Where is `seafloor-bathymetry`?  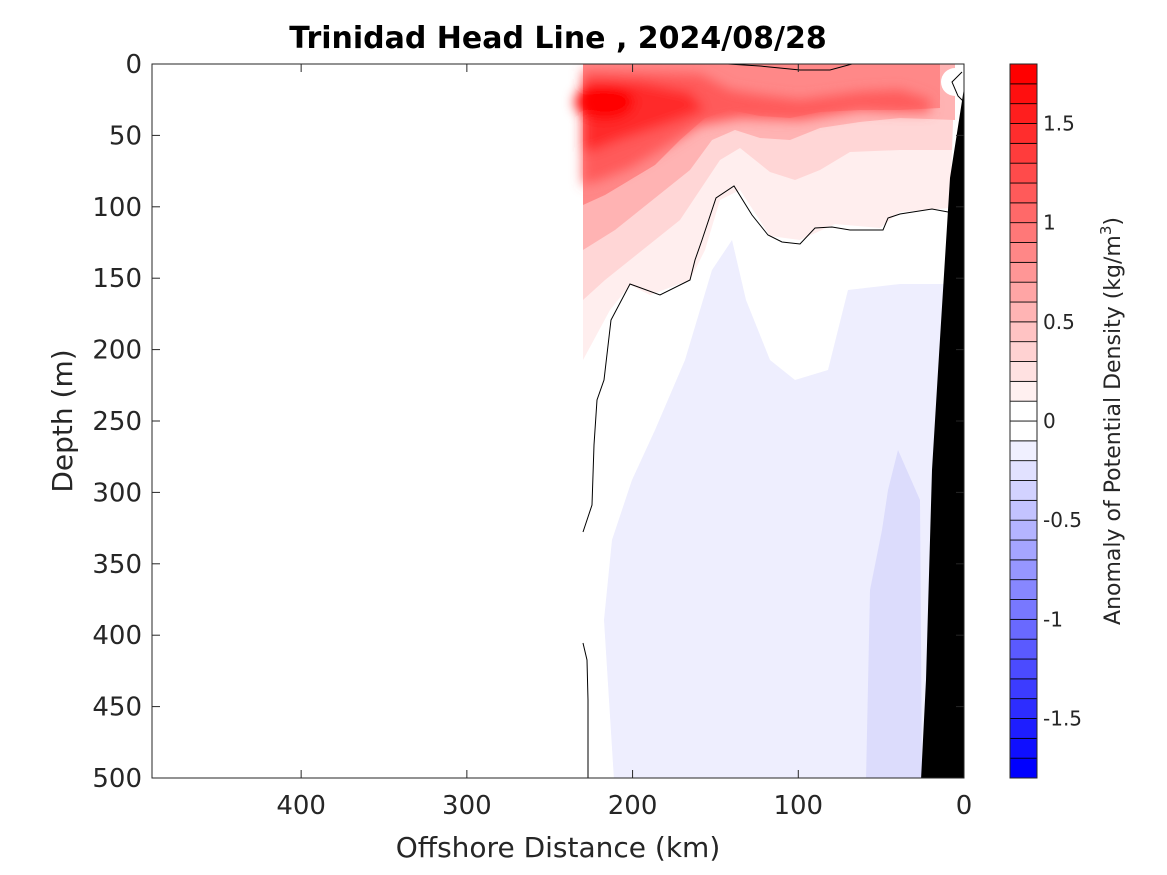
seafloor-bathymetry is located at coordinates (942, 433).